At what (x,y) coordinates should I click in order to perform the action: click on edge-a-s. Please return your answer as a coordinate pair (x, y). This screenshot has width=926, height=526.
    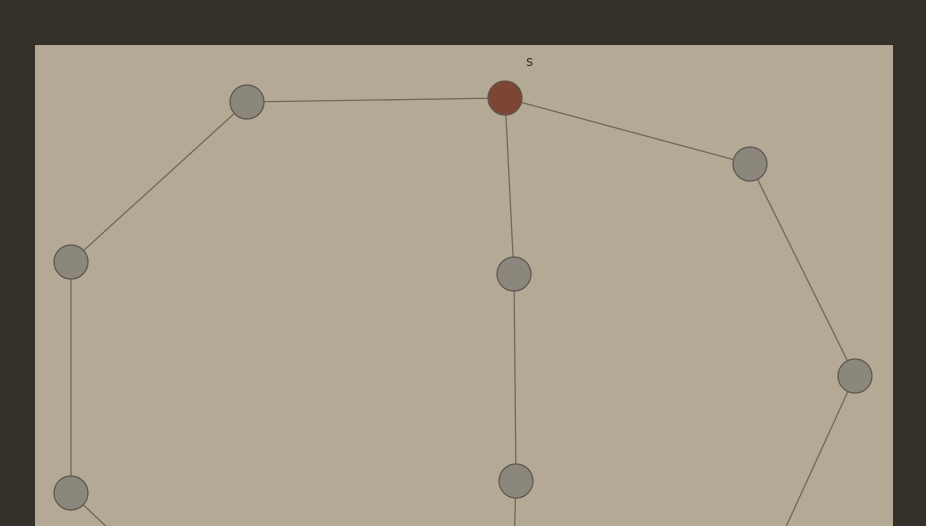
    Looking at the image, I should click on (376, 100).